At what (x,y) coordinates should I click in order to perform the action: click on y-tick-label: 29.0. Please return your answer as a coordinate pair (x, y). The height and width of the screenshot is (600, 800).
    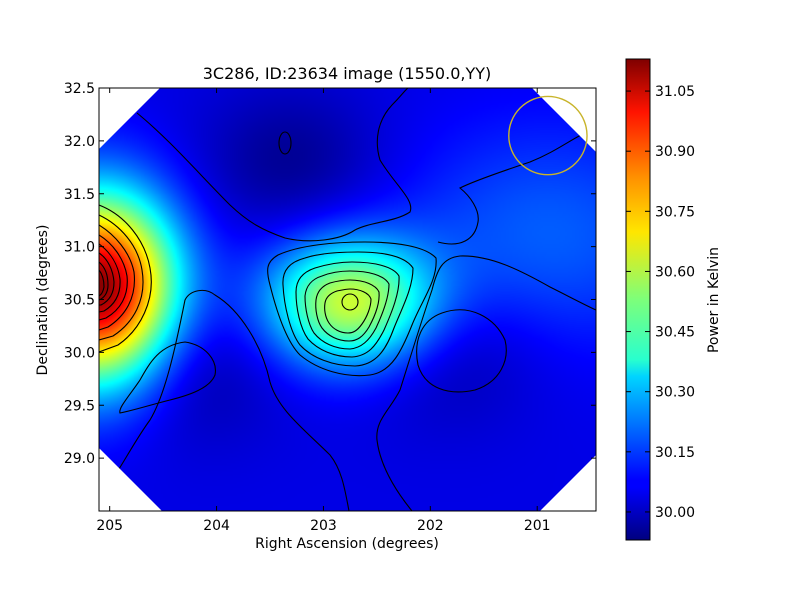
    Looking at the image, I should click on (79, 459).